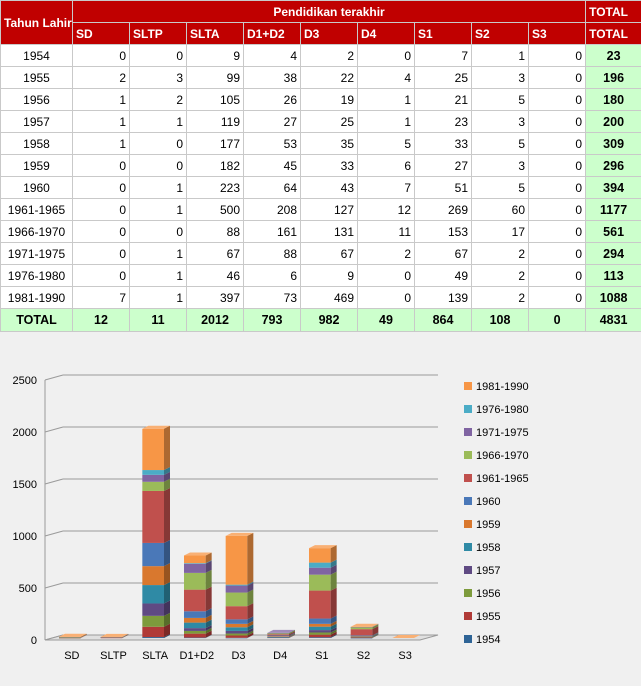  I want to click on column-header: SLTP, so click(158, 33).